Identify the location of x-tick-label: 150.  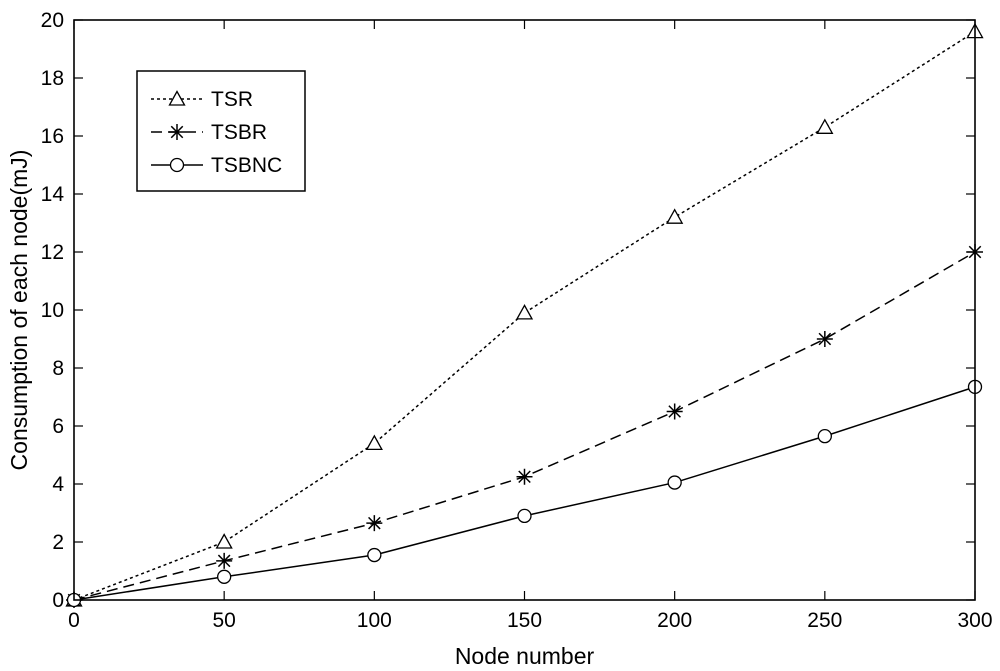
(524, 620).